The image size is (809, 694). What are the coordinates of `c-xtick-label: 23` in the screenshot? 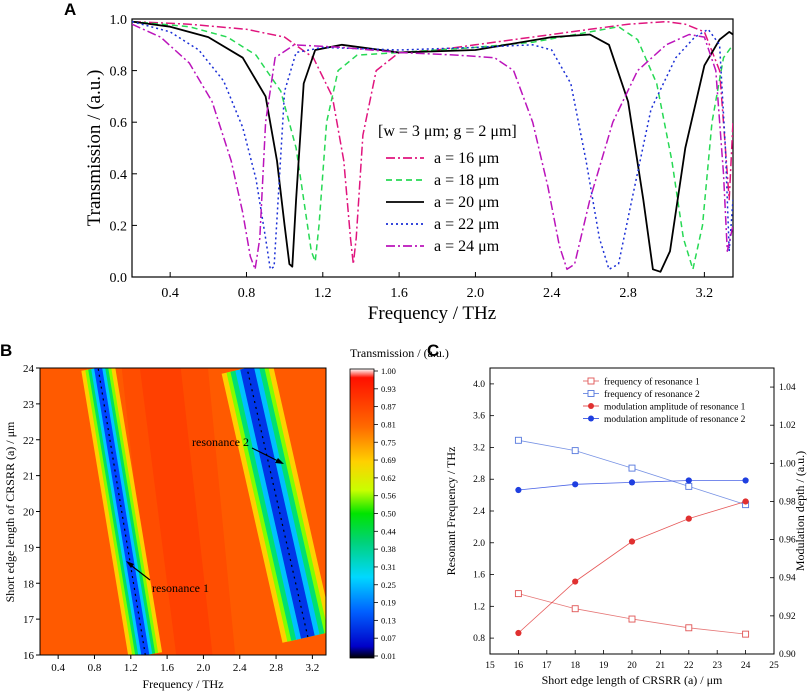 It's located at (717, 666).